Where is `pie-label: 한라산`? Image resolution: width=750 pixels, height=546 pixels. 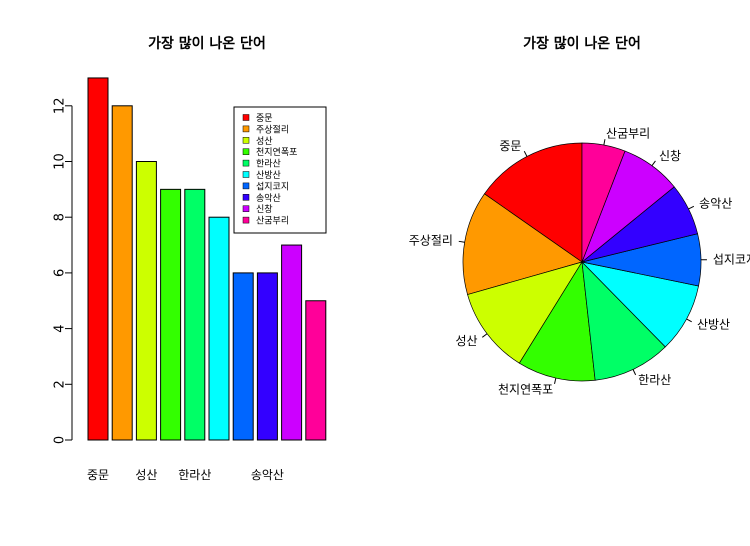 pie-label: 한라산 is located at coordinates (654, 380).